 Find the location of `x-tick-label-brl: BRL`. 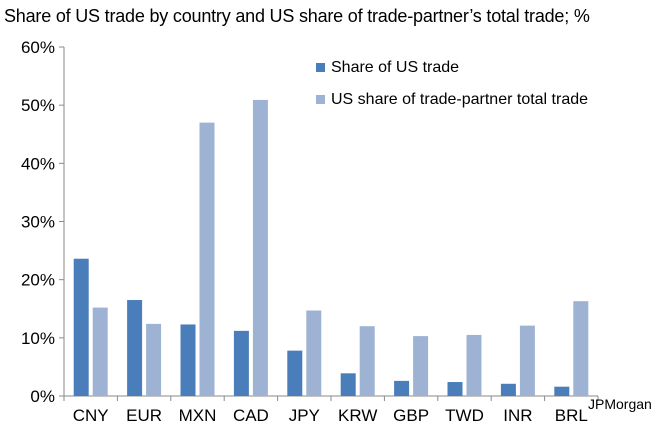

x-tick-label-brl: BRL is located at coordinates (571, 415).